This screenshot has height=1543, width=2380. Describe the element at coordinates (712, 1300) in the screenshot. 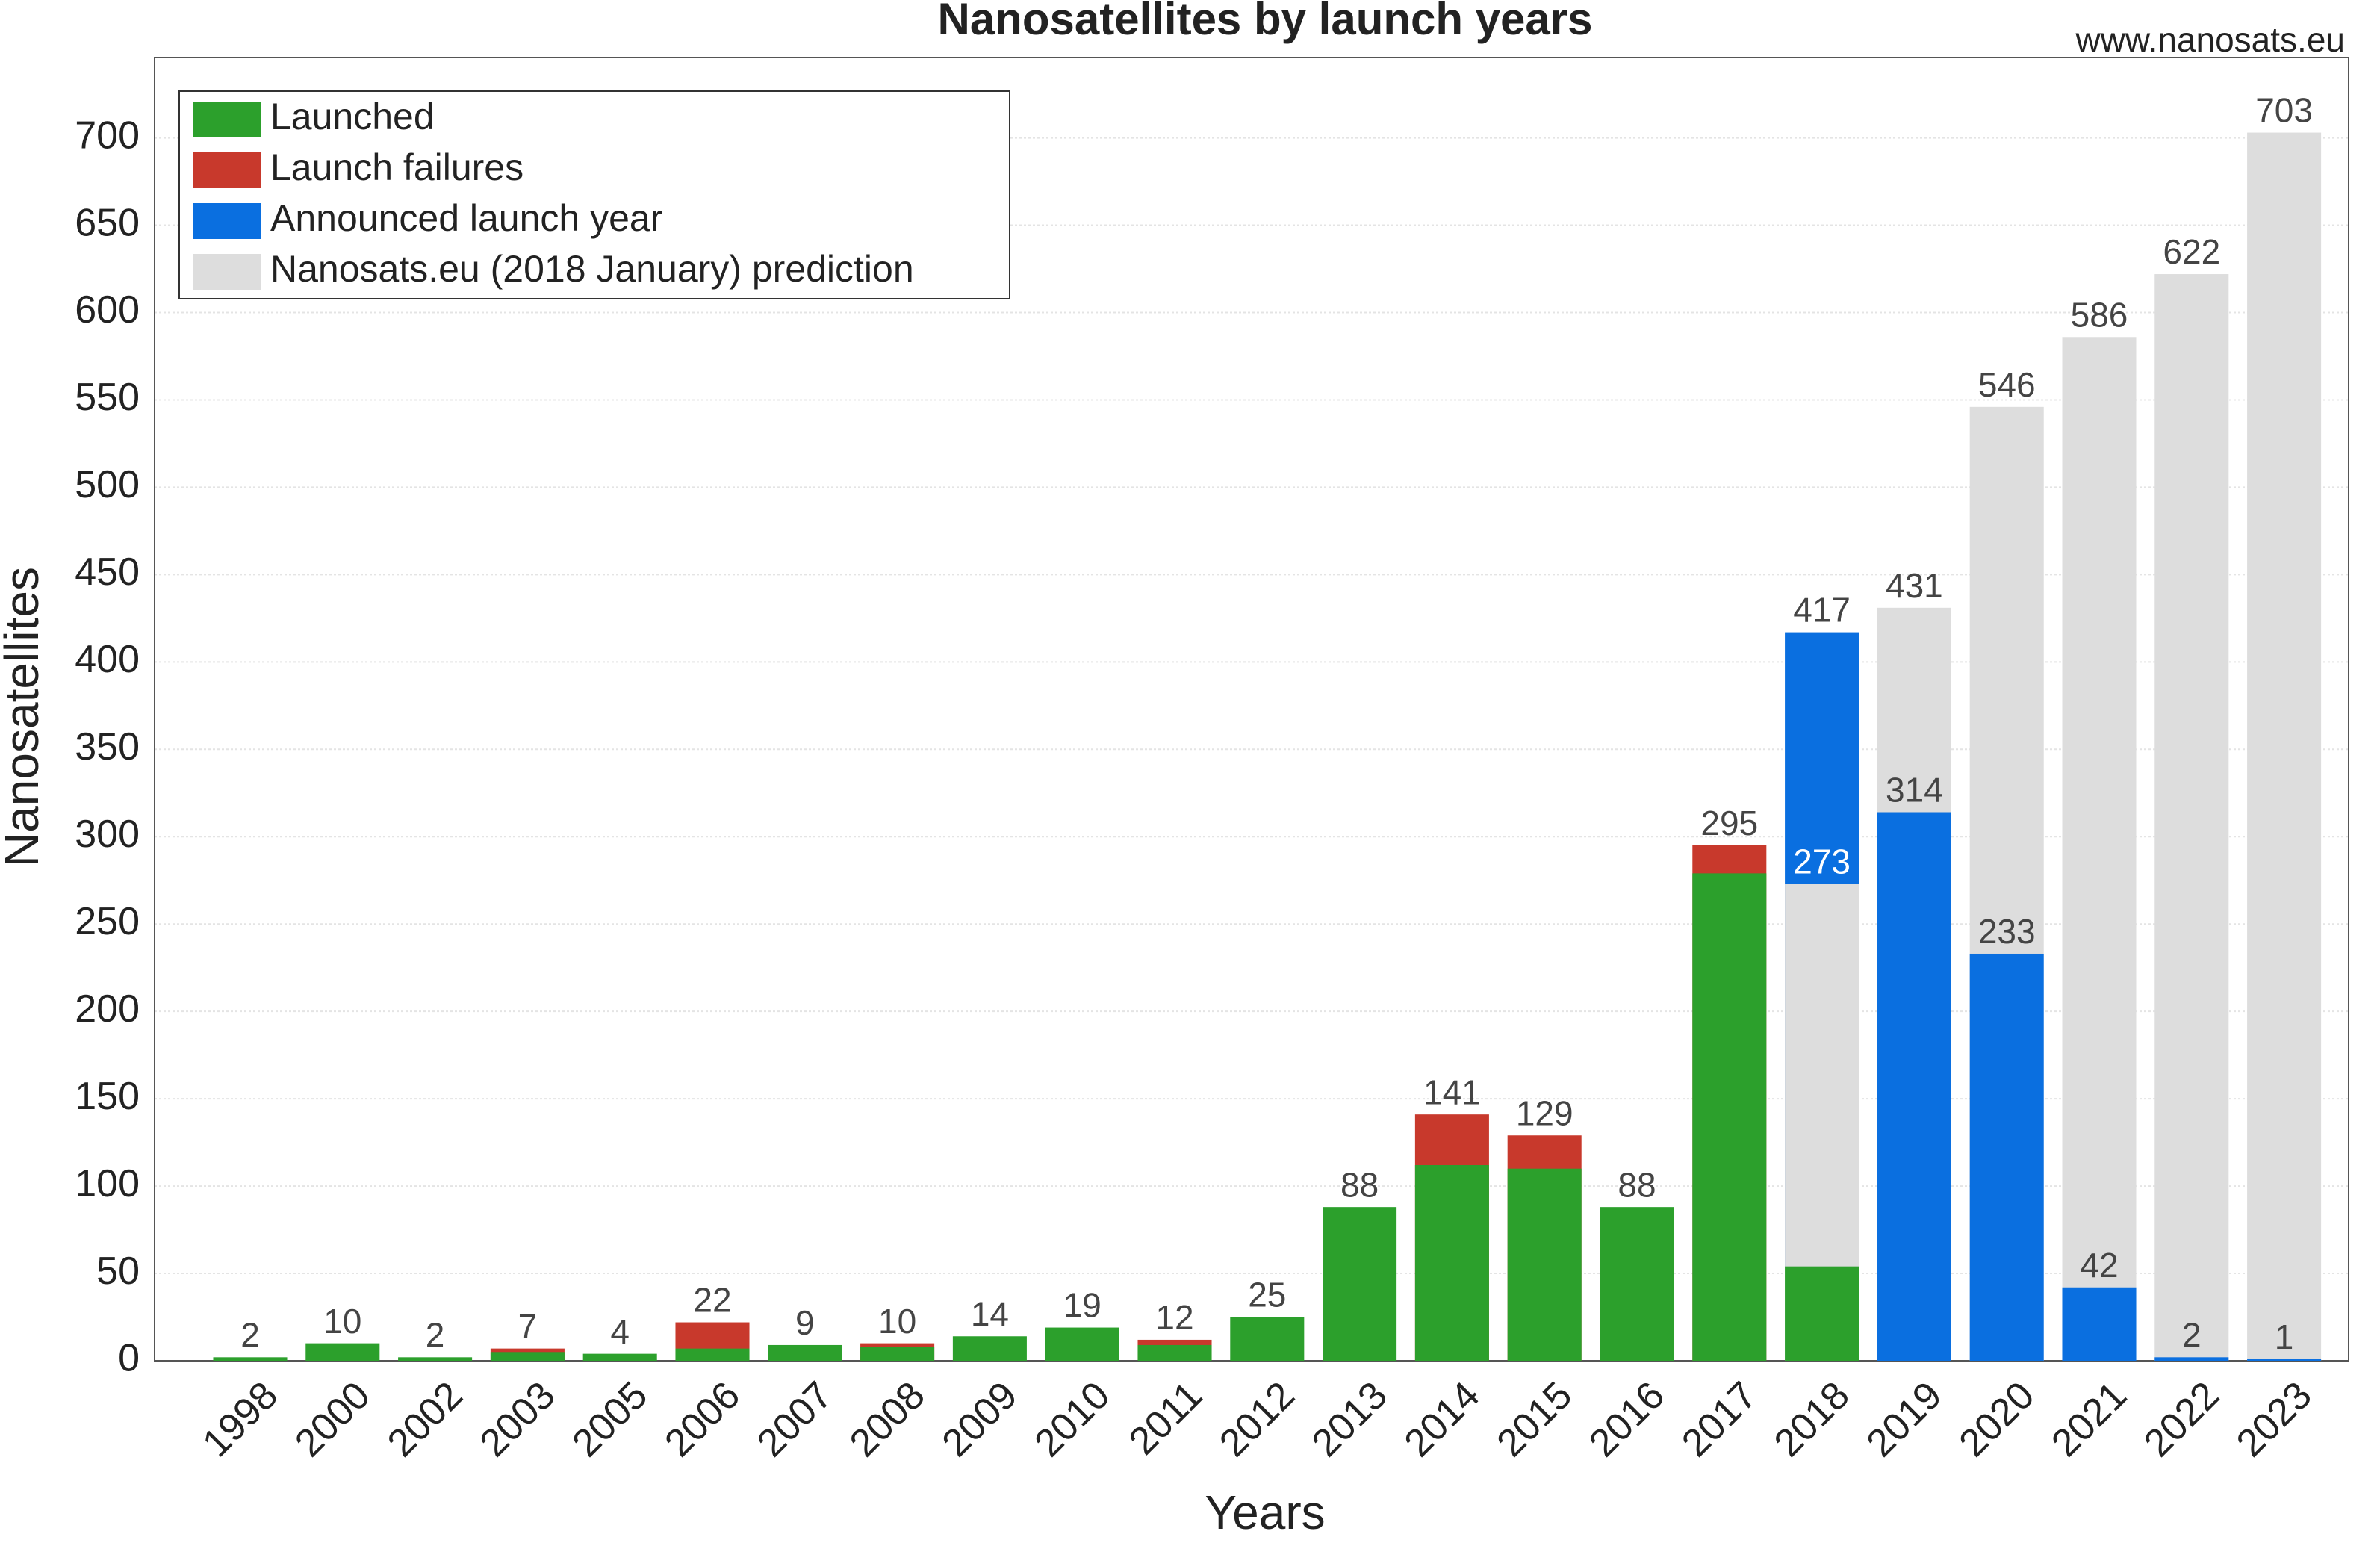

I see `data-label: 22` at that location.